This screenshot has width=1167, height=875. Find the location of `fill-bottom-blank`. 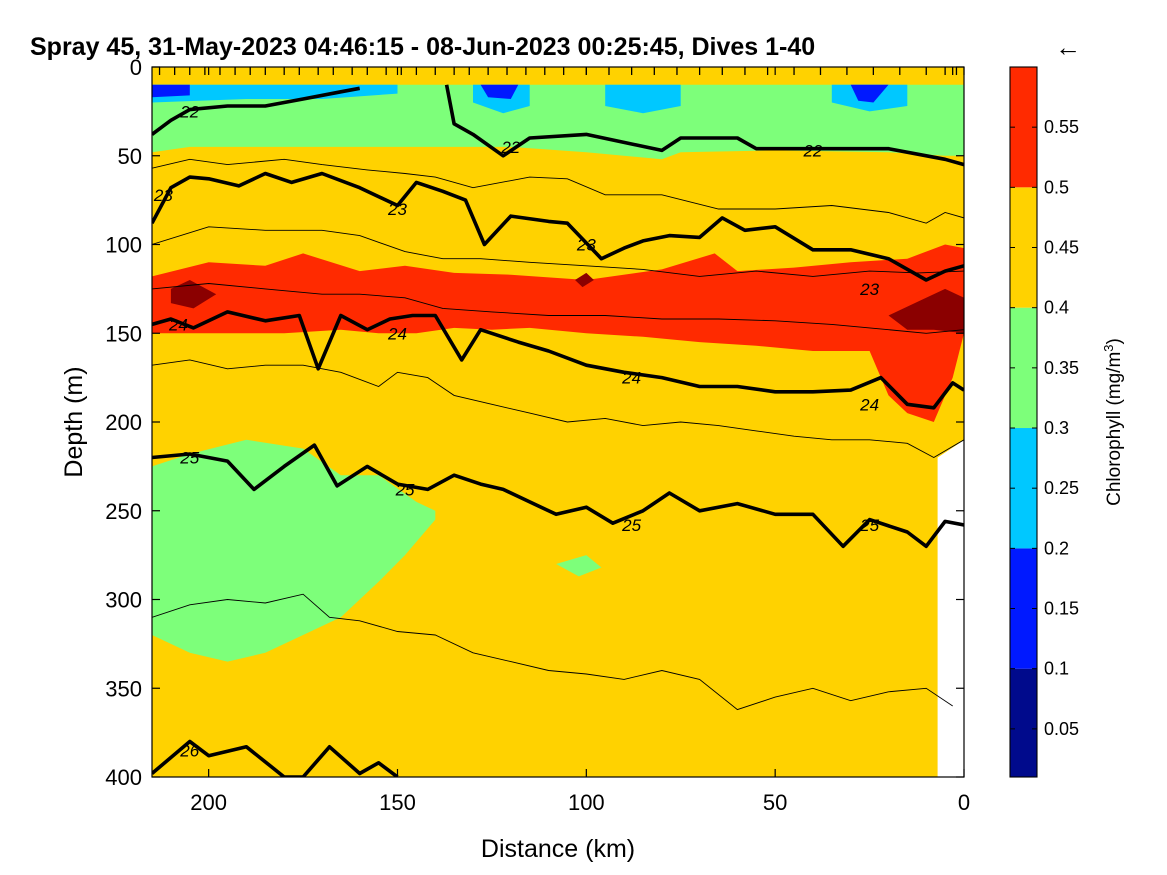

fill-bottom-blank is located at coordinates (950, 608).